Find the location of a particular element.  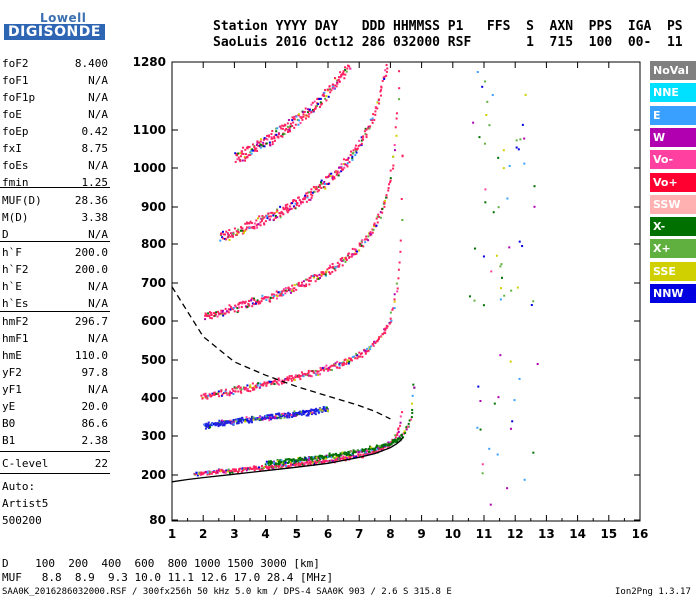

x-tick-label: 6 is located at coordinates (328, 534).